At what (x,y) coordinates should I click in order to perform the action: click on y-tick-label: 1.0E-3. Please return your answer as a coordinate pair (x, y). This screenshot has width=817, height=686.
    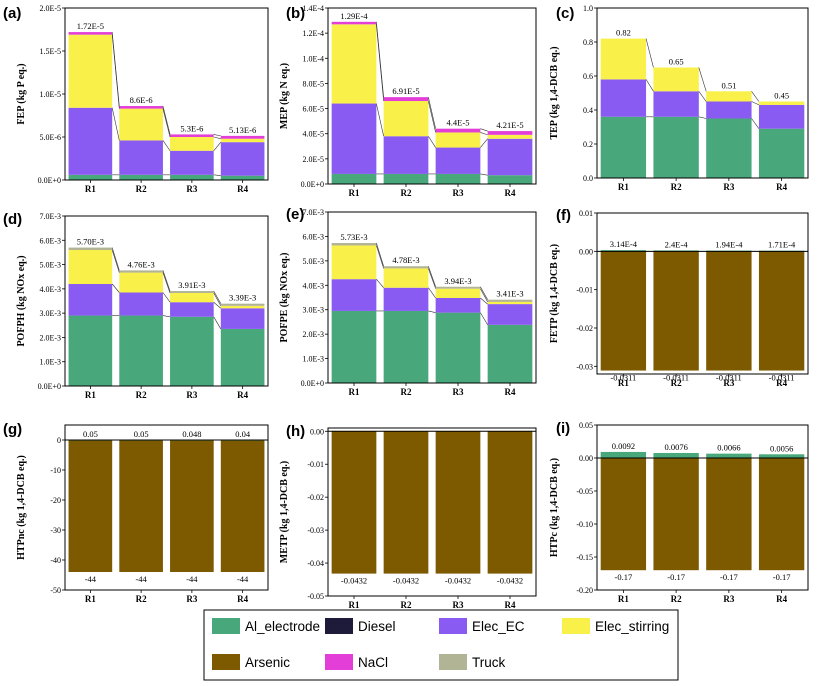
    Looking at the image, I should click on (313, 359).